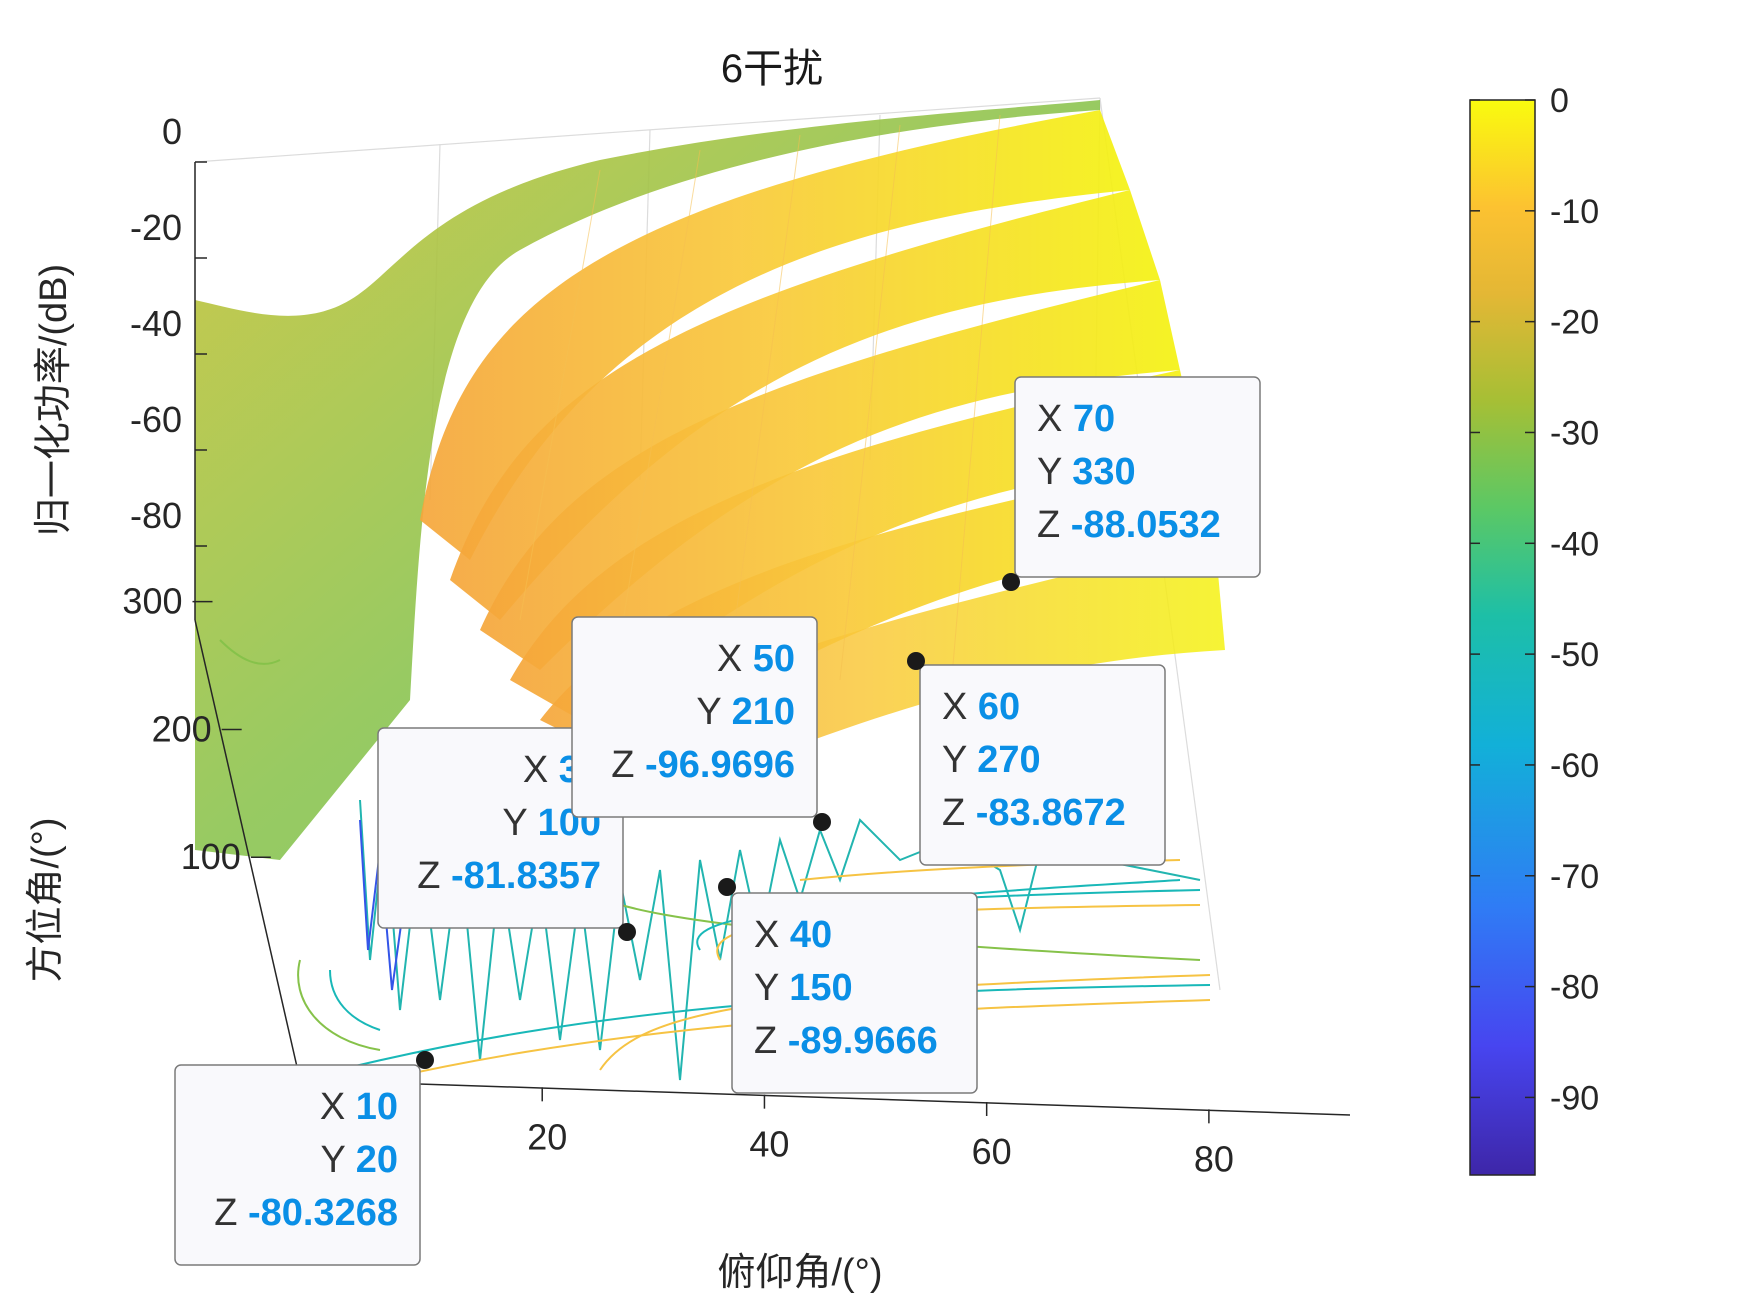 This screenshot has height=1313, width=1750. What do you see at coordinates (377, 1107) in the screenshot?
I see `datatip-value: 10` at bounding box center [377, 1107].